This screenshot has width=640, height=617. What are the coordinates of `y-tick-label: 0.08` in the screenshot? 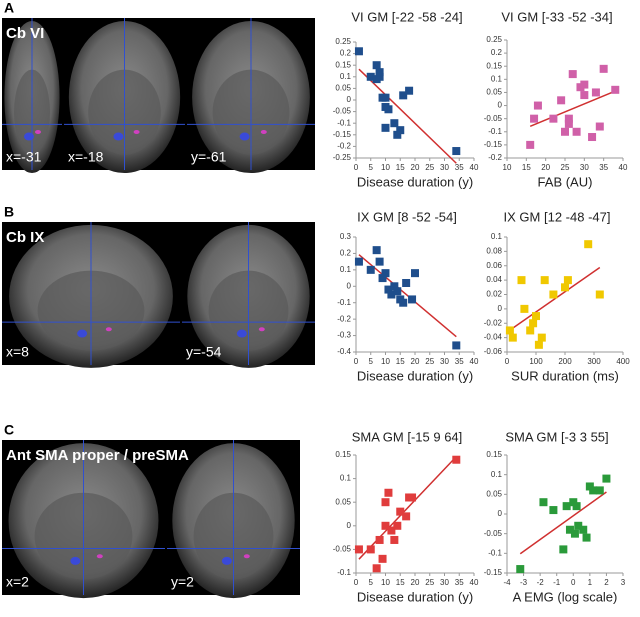 It's located at (494, 250).